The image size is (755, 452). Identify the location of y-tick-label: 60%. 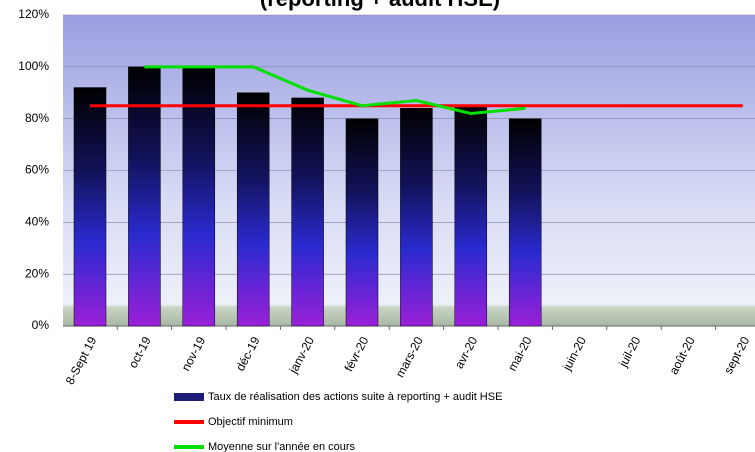
(37, 170).